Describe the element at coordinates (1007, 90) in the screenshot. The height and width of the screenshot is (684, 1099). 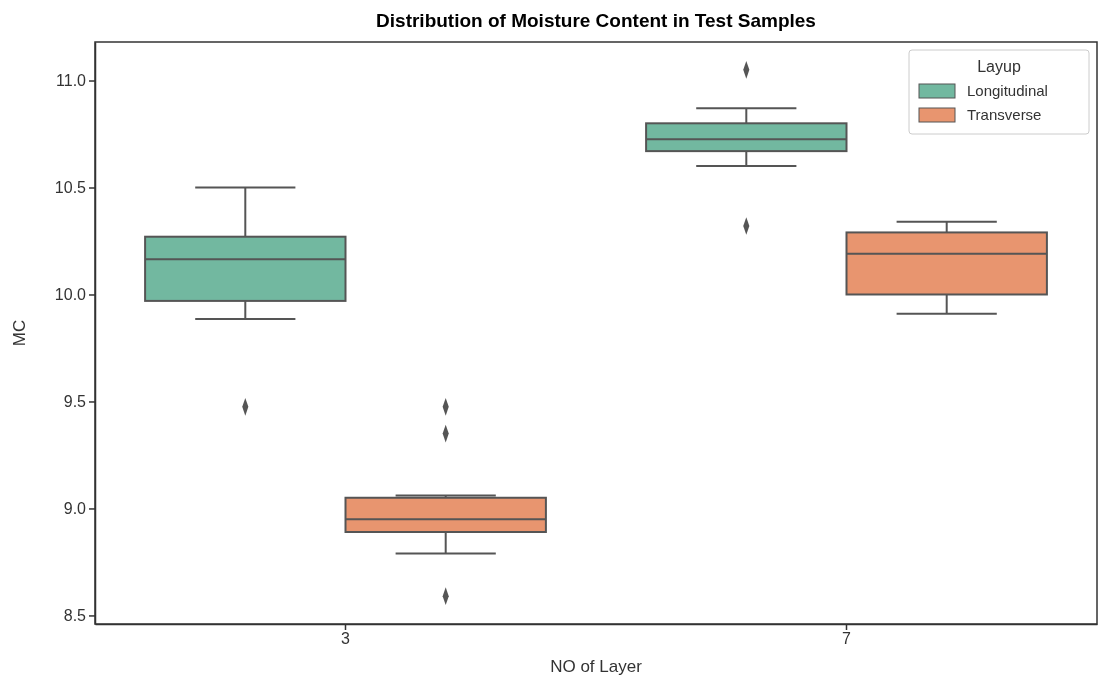
I see `legend-label: Longitudinal` at that location.